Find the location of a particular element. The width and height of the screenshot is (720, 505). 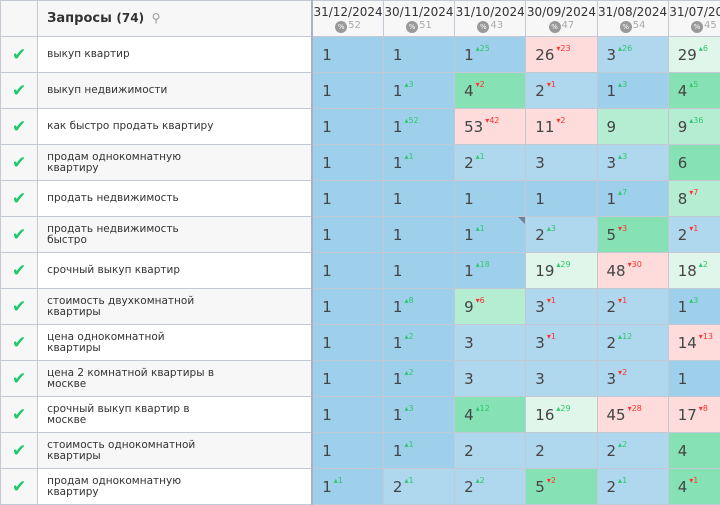

position-cell: 1▴7 is located at coordinates (632, 199).